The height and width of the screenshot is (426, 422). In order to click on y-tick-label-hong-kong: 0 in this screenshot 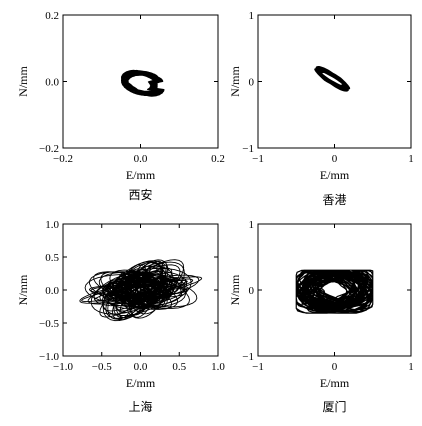, I will do `click(252, 83)`.